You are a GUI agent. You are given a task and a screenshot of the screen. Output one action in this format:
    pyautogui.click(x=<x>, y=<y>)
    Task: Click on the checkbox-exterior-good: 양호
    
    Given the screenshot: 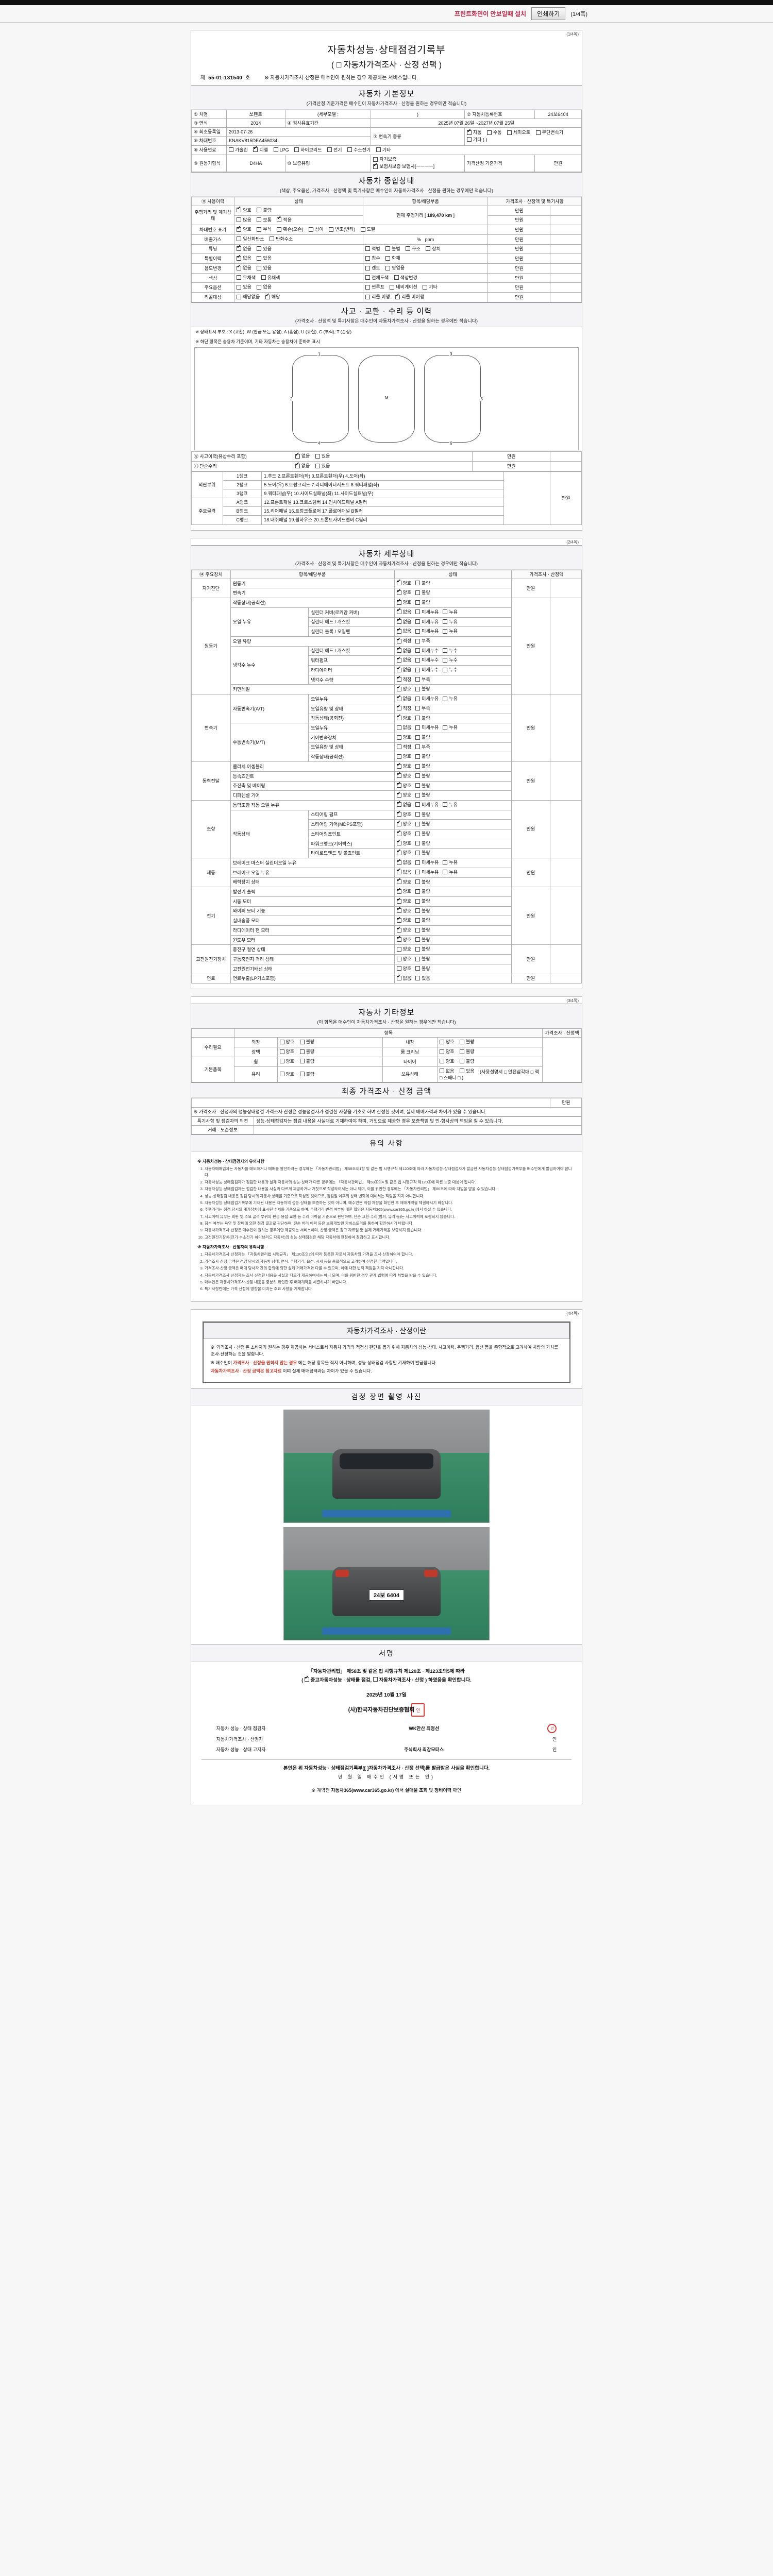 What is the action you would take?
    pyautogui.click(x=286, y=1042)
    